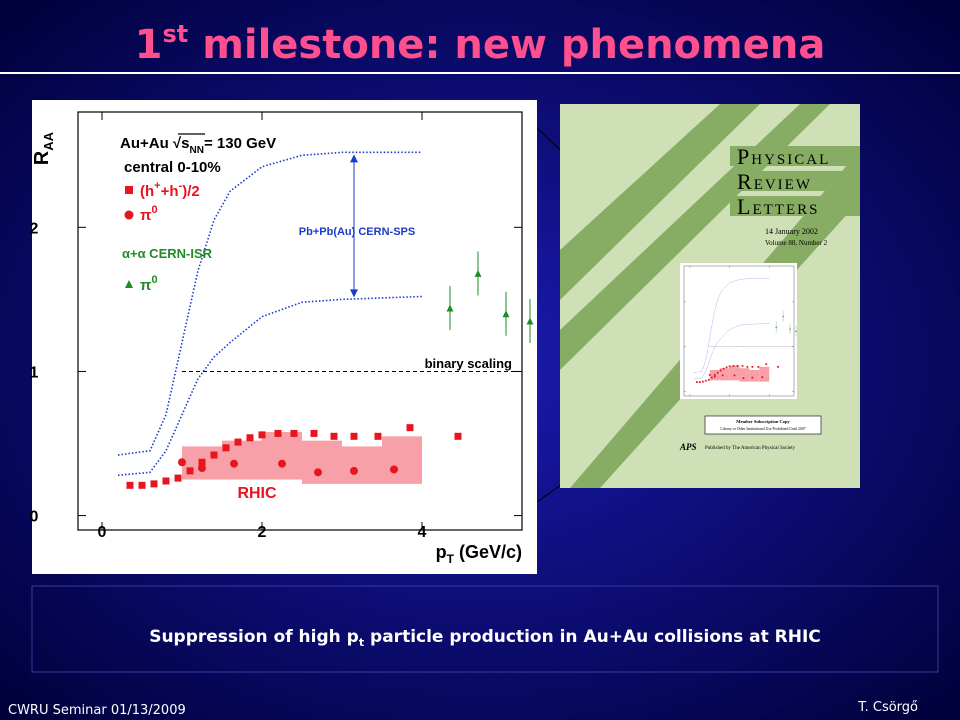 Image resolution: width=960 pixels, height=720 pixels. I want to click on footer-left: CWRU Seminar 01/13/2009, so click(97, 710).